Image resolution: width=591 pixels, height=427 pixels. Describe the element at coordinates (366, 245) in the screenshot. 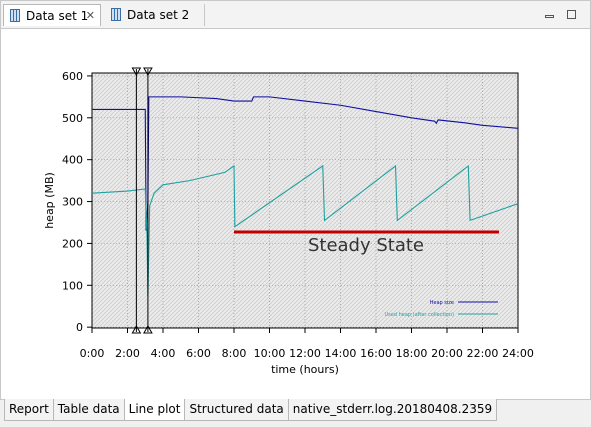

I see `annotation: Steady State` at that location.